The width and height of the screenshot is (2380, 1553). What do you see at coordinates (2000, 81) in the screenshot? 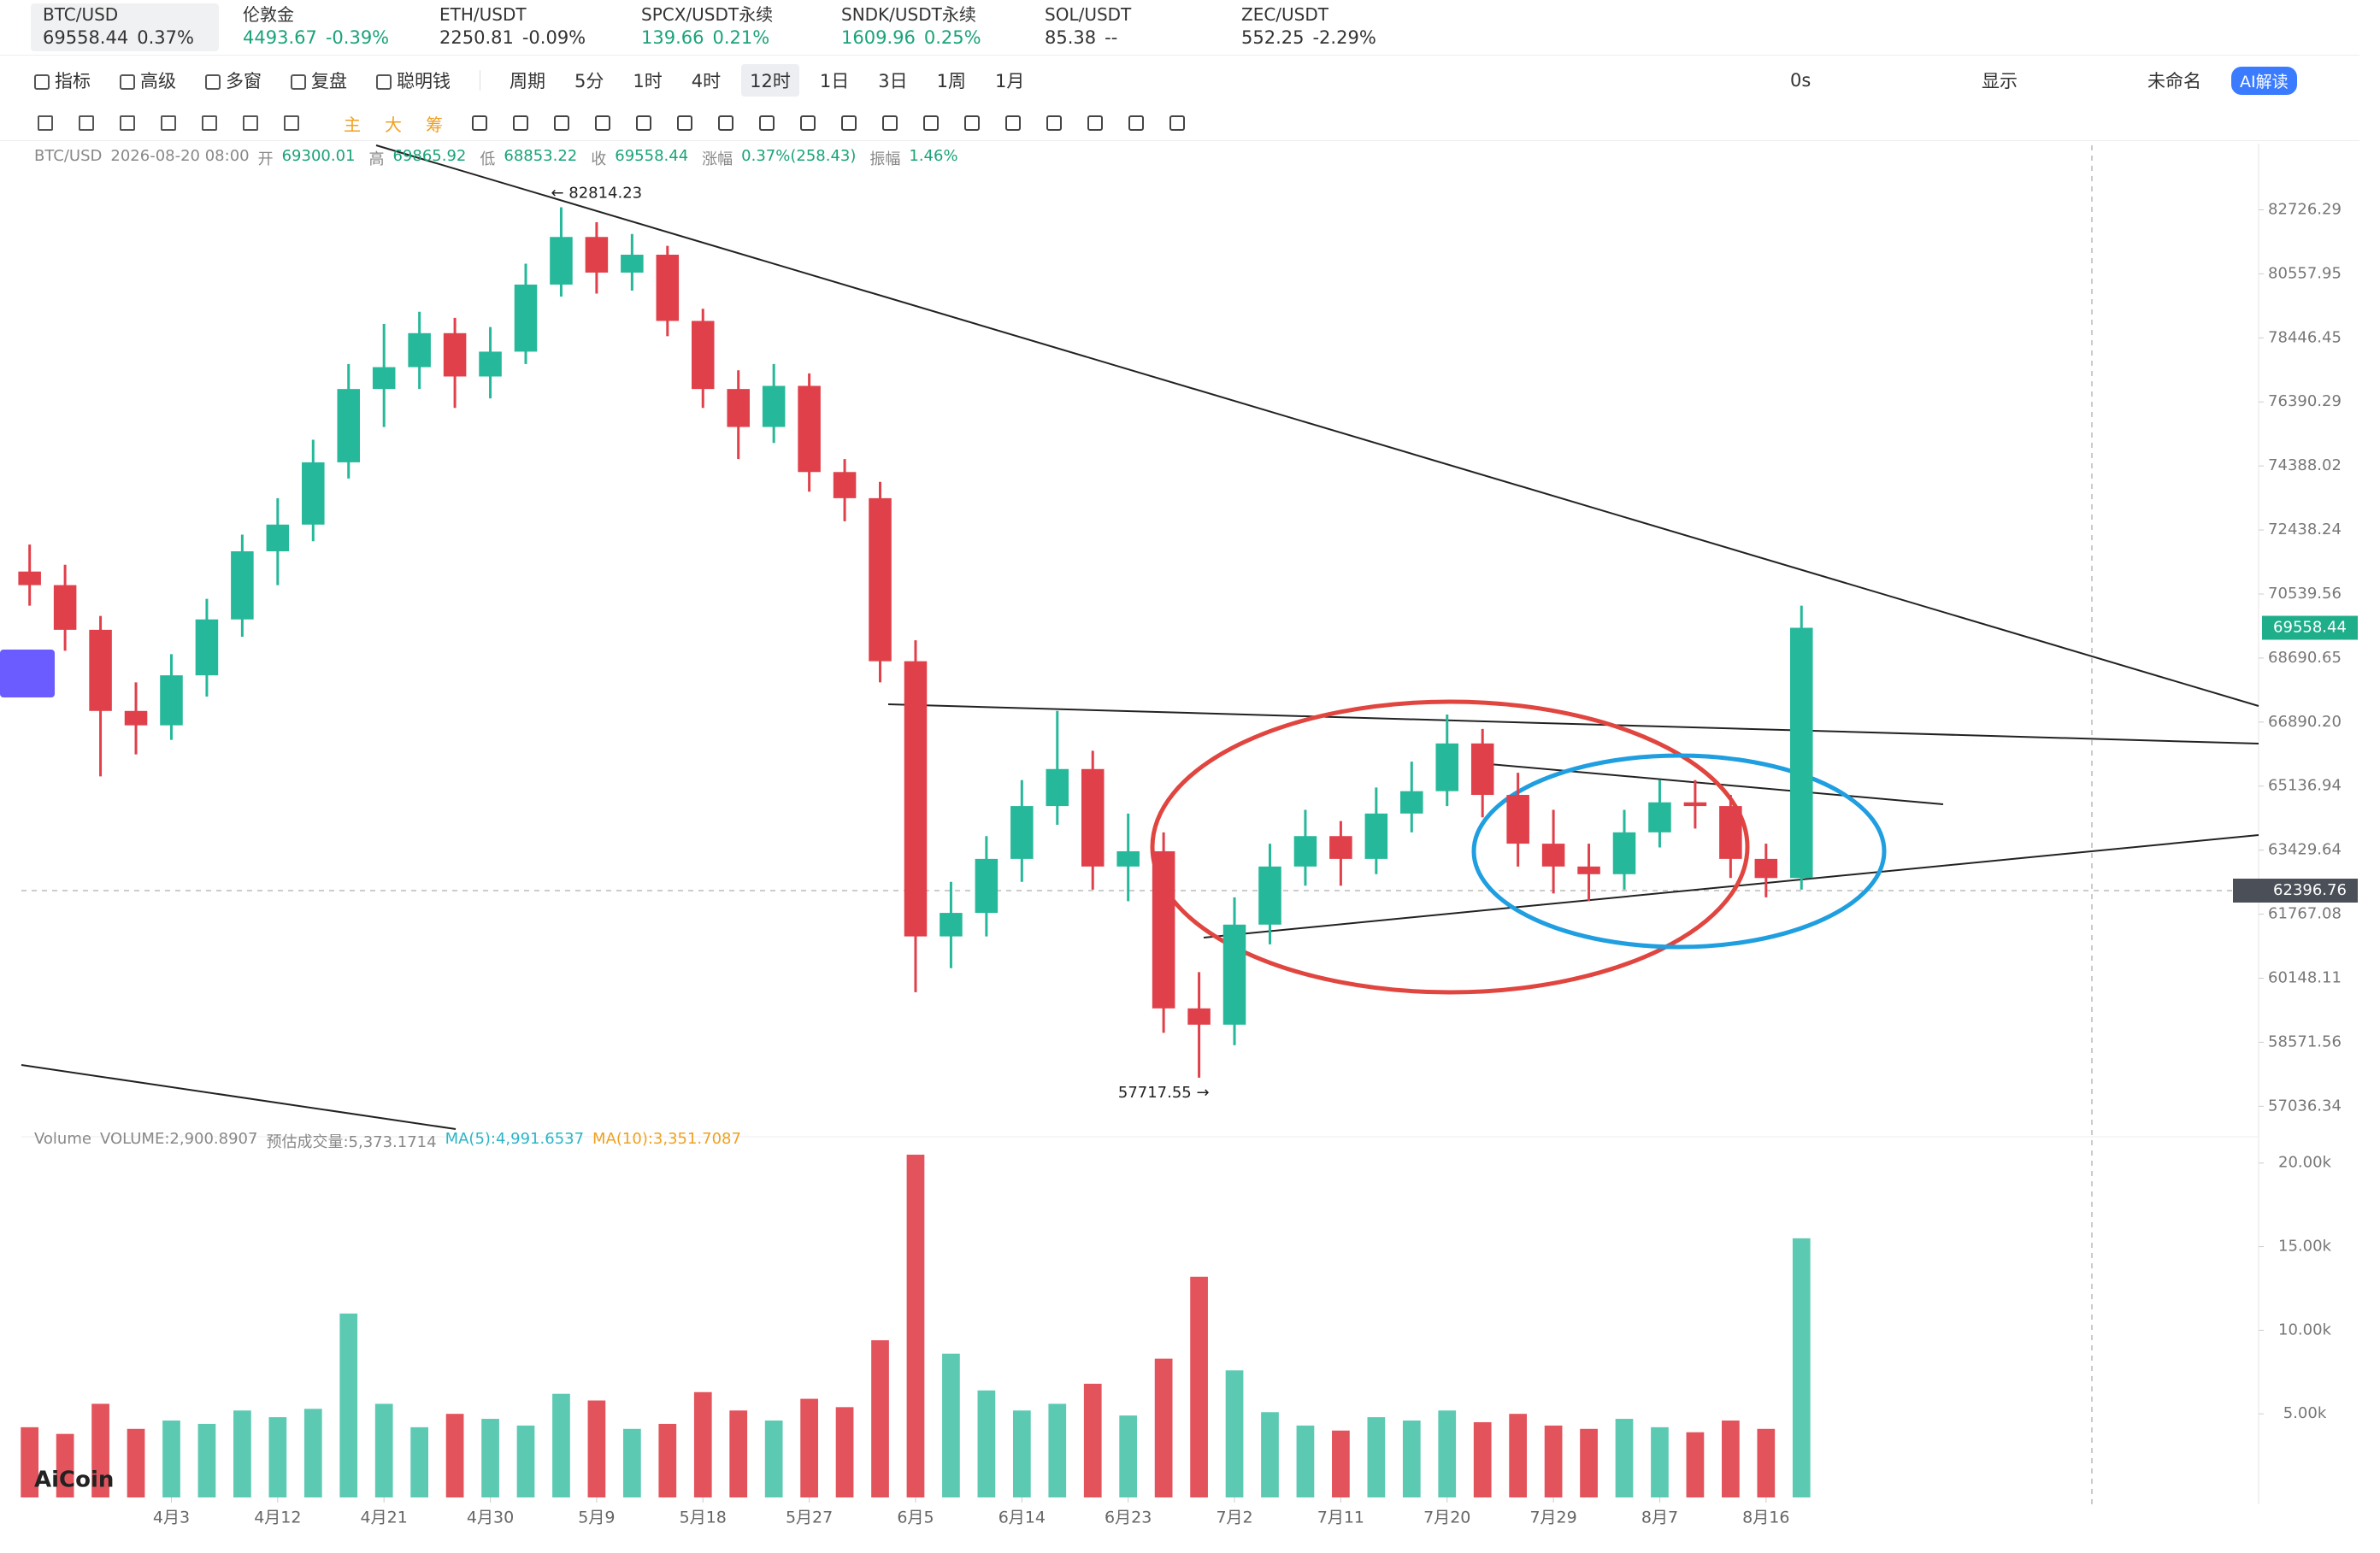
I see `toolbar-right-button: 显示` at bounding box center [2000, 81].